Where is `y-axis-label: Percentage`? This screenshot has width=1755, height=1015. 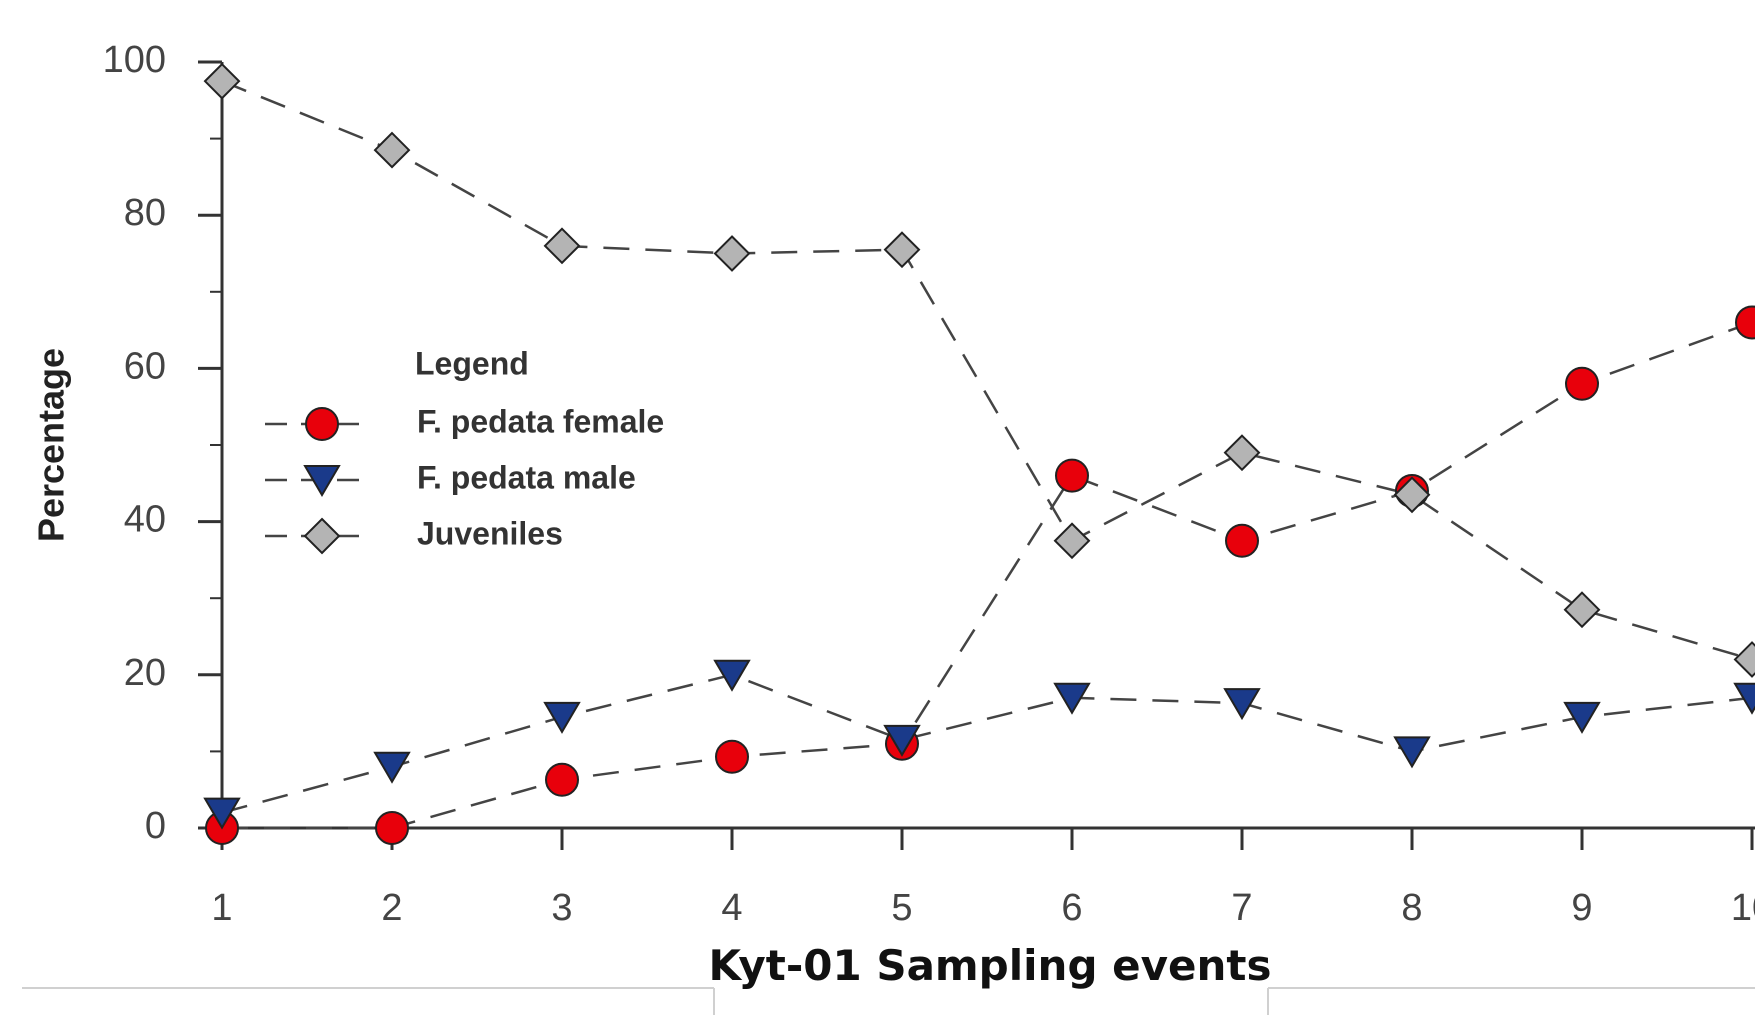
y-axis-label: Percentage is located at coordinates (51, 445).